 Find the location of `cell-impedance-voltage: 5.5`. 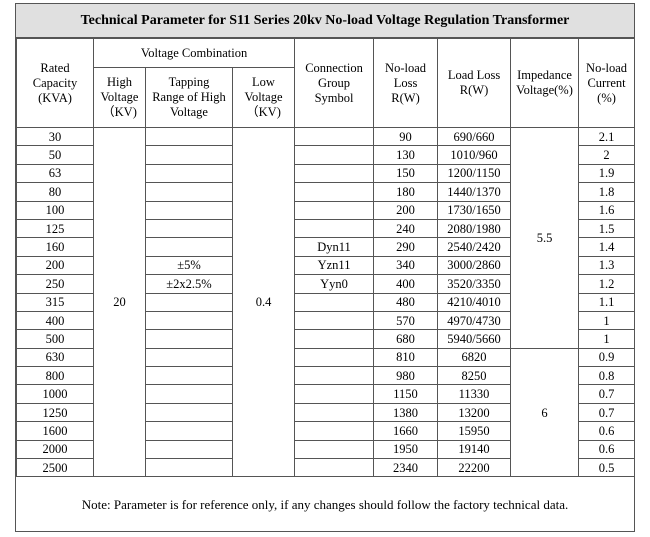

cell-impedance-voltage: 5.5 is located at coordinates (545, 238).